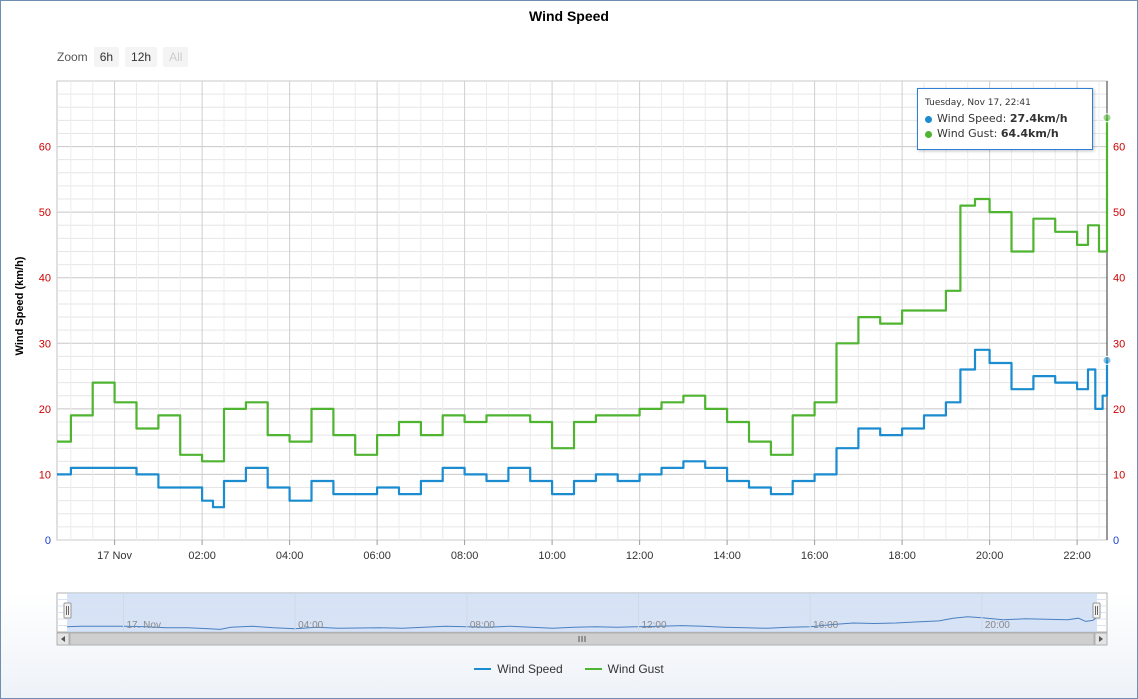 The image size is (1138, 699). Describe the element at coordinates (1077, 556) in the screenshot. I see `x-tick-label: 22:00` at that location.